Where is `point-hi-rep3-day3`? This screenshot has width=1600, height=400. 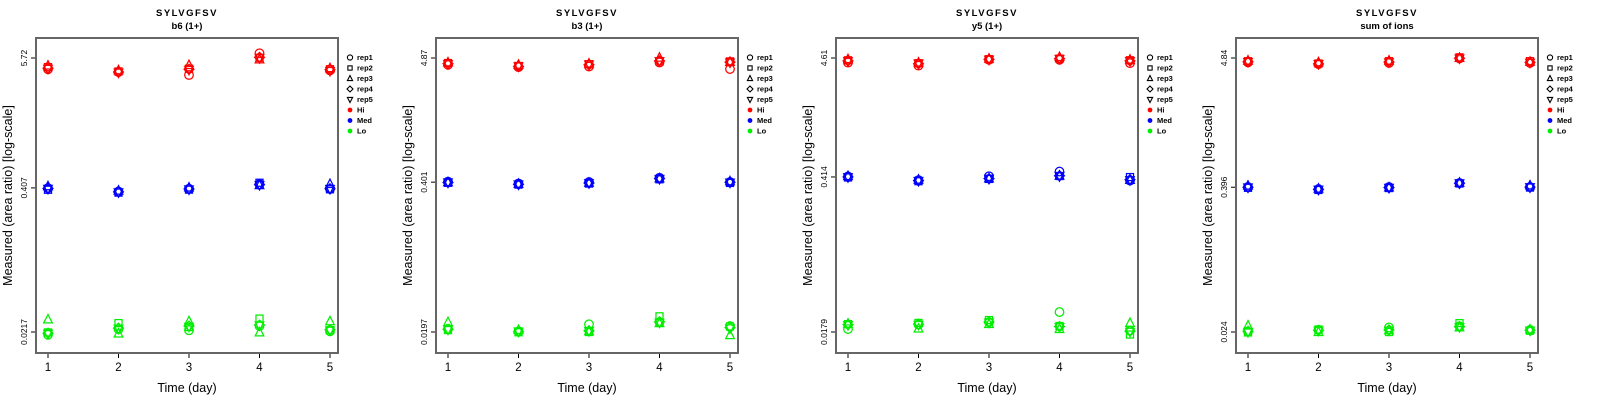
point-hi-rep3-day3 is located at coordinates (589, 62).